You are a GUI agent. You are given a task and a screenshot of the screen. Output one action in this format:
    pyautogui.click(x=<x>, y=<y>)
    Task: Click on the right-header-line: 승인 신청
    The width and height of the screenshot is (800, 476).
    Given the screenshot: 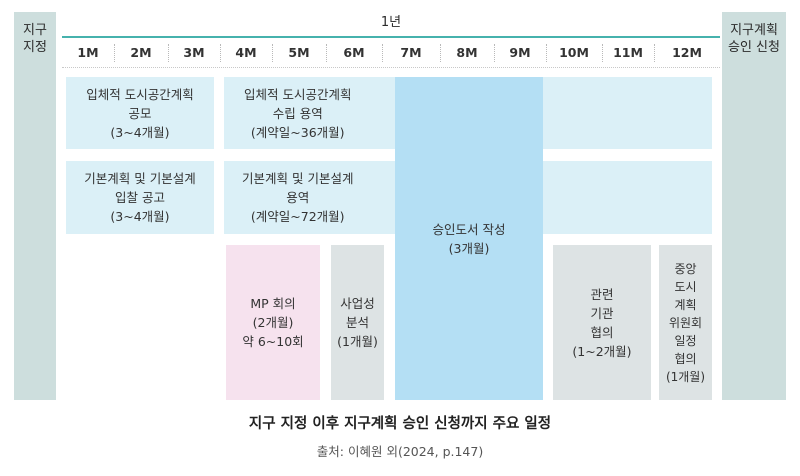 What is the action you would take?
    pyautogui.click(x=754, y=47)
    